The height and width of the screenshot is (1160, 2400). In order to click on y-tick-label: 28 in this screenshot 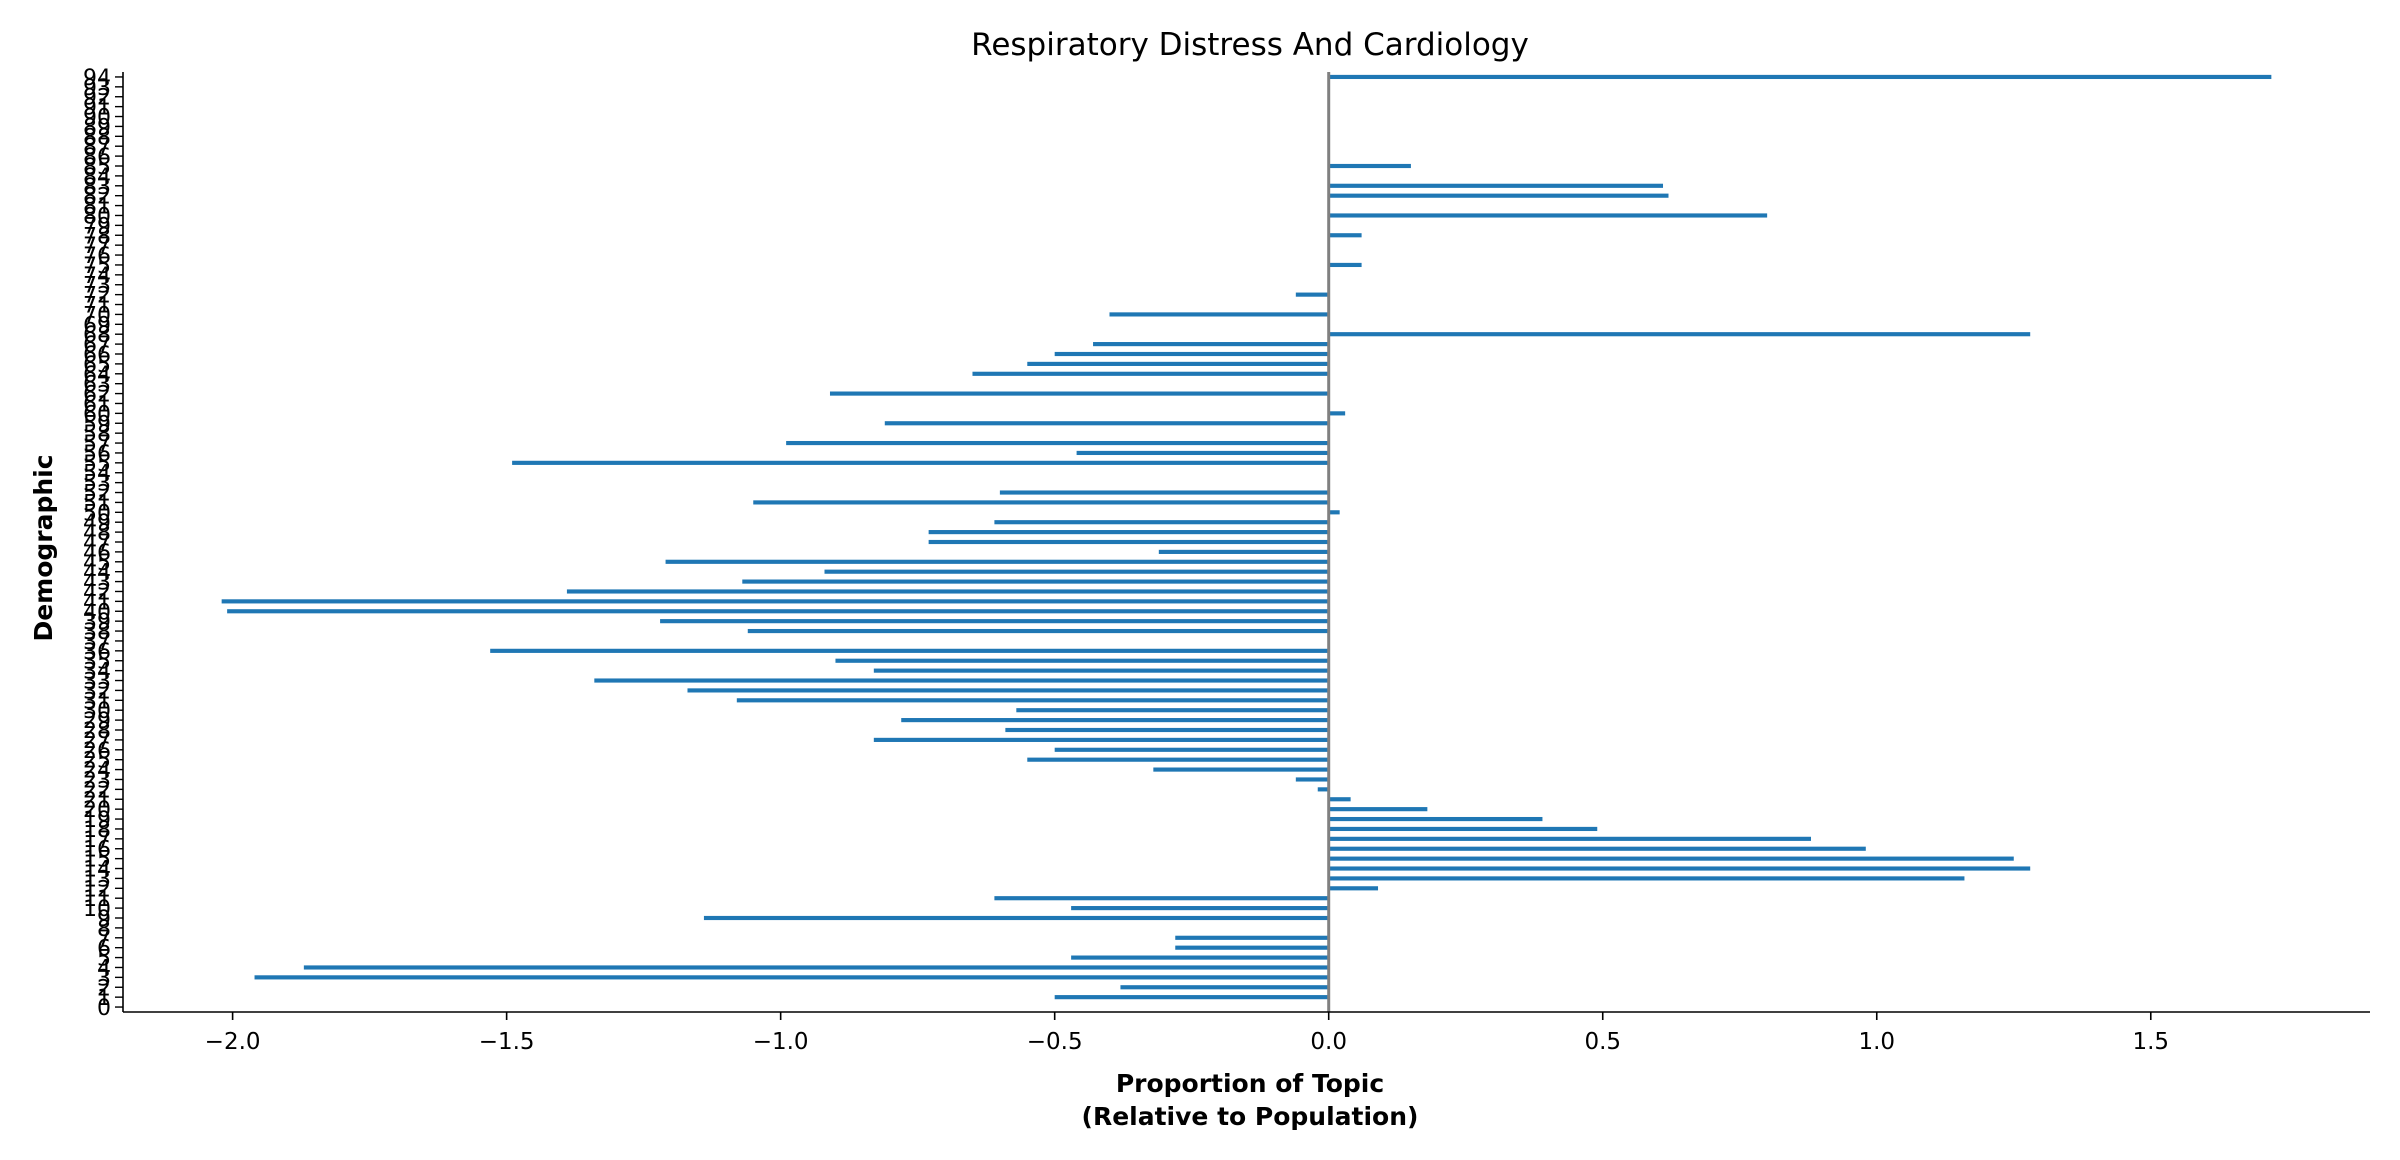, I will do `click(97, 731)`.